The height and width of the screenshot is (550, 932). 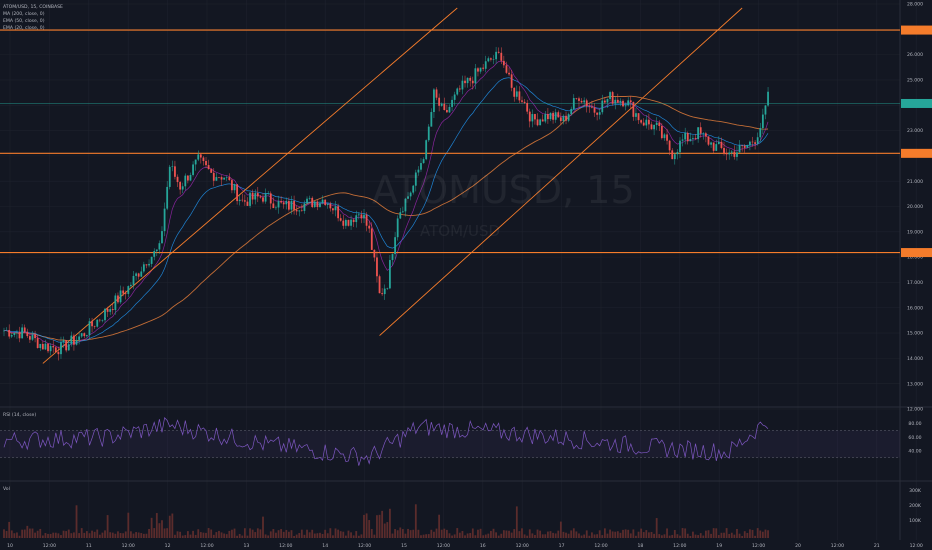 What do you see at coordinates (24, 21) in the screenshot?
I see `legend-ema50: EMA (50, close, 0)` at bounding box center [24, 21].